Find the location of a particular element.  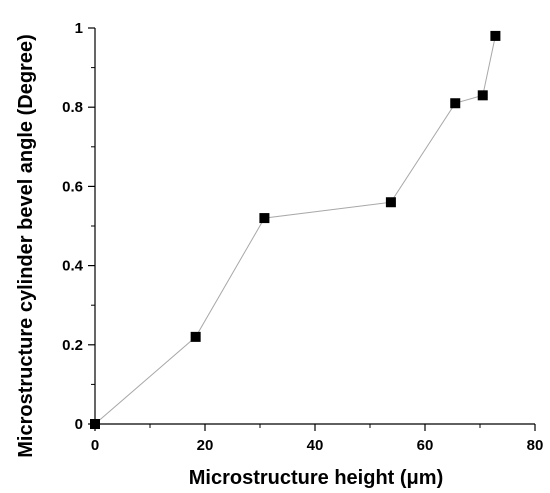

y-tick-label: 0.6 is located at coordinates (72, 186).